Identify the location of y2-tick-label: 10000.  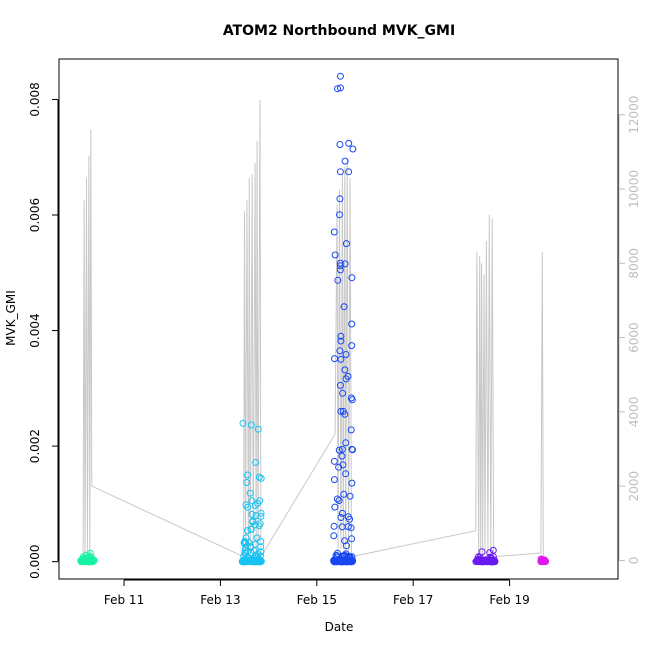
(634, 189).